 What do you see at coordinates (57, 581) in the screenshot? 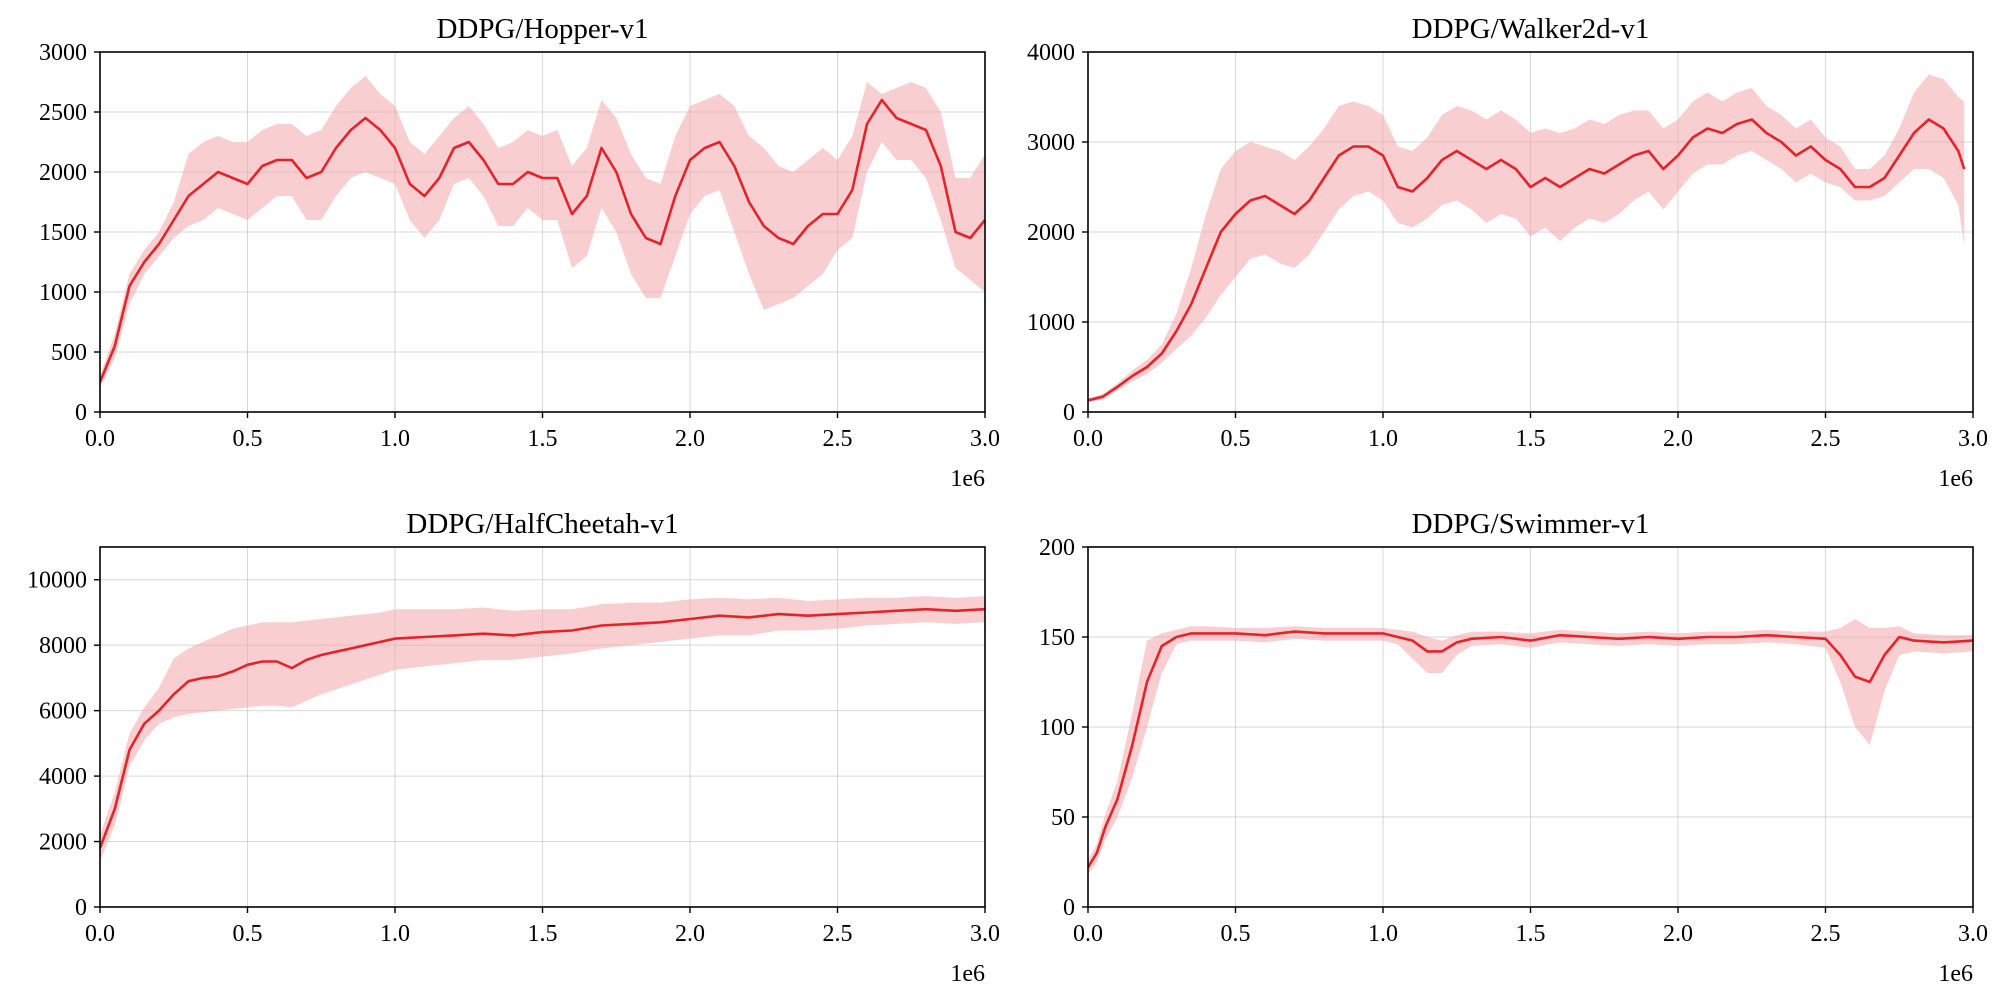
I see `y-tick-label: 10000` at bounding box center [57, 581].